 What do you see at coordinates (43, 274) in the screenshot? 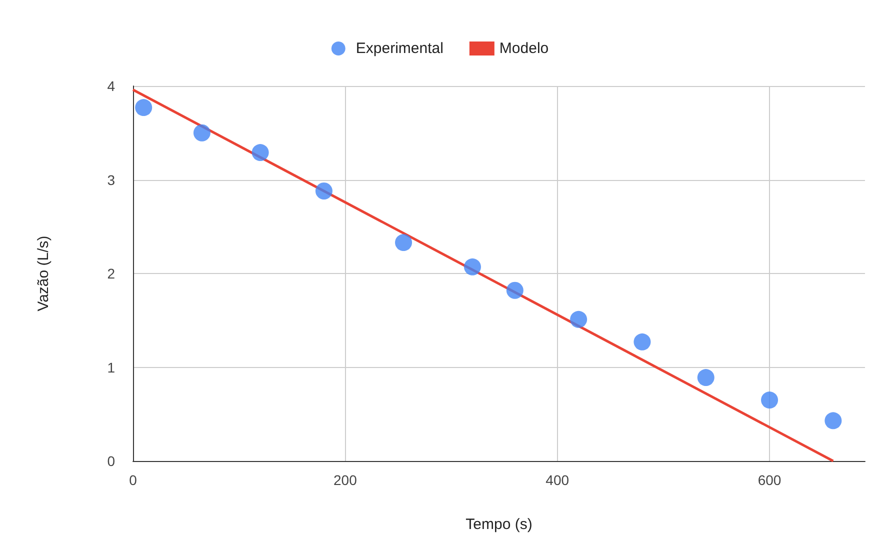
I see `y-axis-title: Vazão (L/s)` at bounding box center [43, 274].